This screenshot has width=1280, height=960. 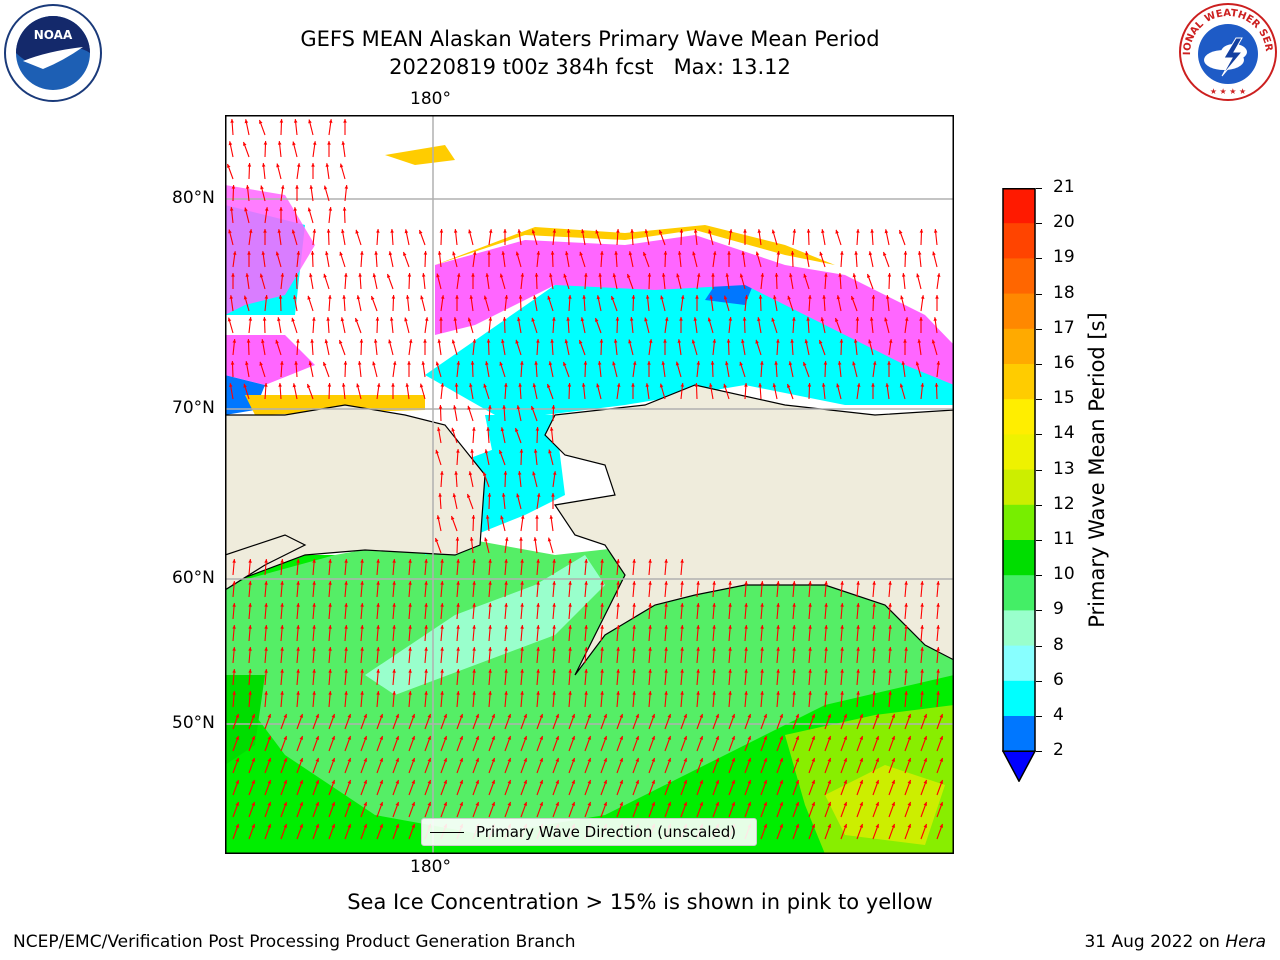 What do you see at coordinates (1019, 766) in the screenshot?
I see `colorbar-under-triangle` at bounding box center [1019, 766].